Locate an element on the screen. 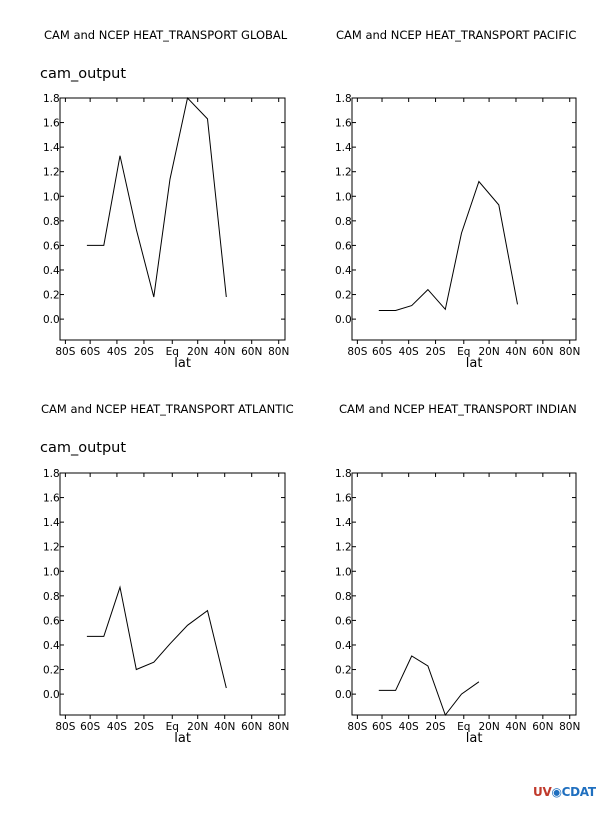  chart-title: CAM and NCEP HEAT_TRANSPORT ATLANTIC is located at coordinates (167, 409).